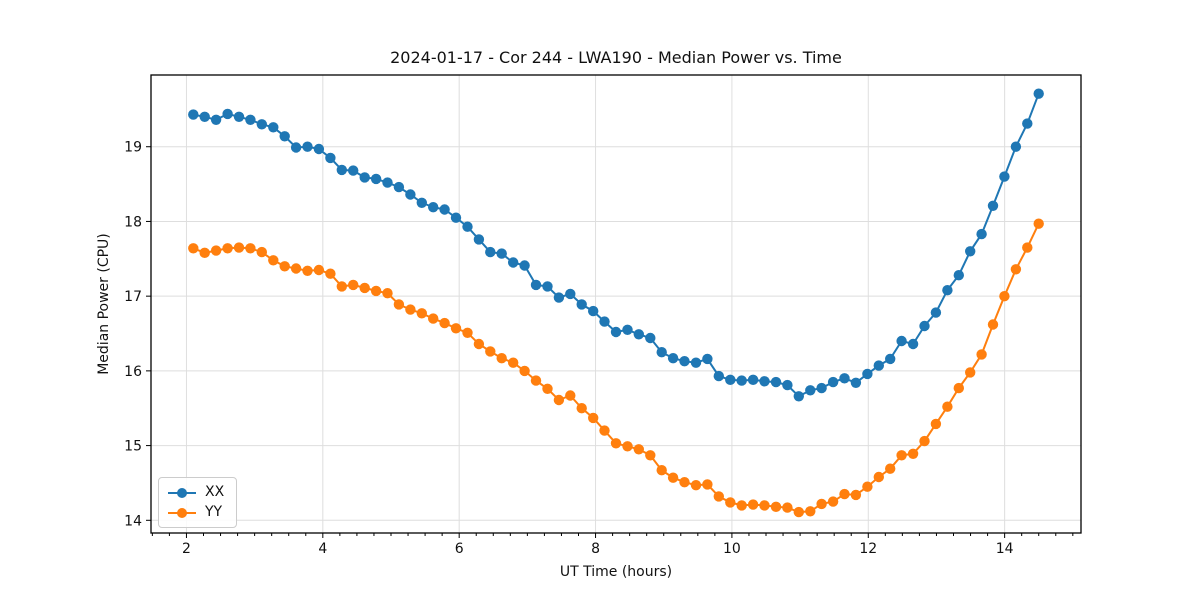 This screenshot has height=600, width=1200. Describe the element at coordinates (198, 502) in the screenshot. I see `legend: XX YY` at that location.